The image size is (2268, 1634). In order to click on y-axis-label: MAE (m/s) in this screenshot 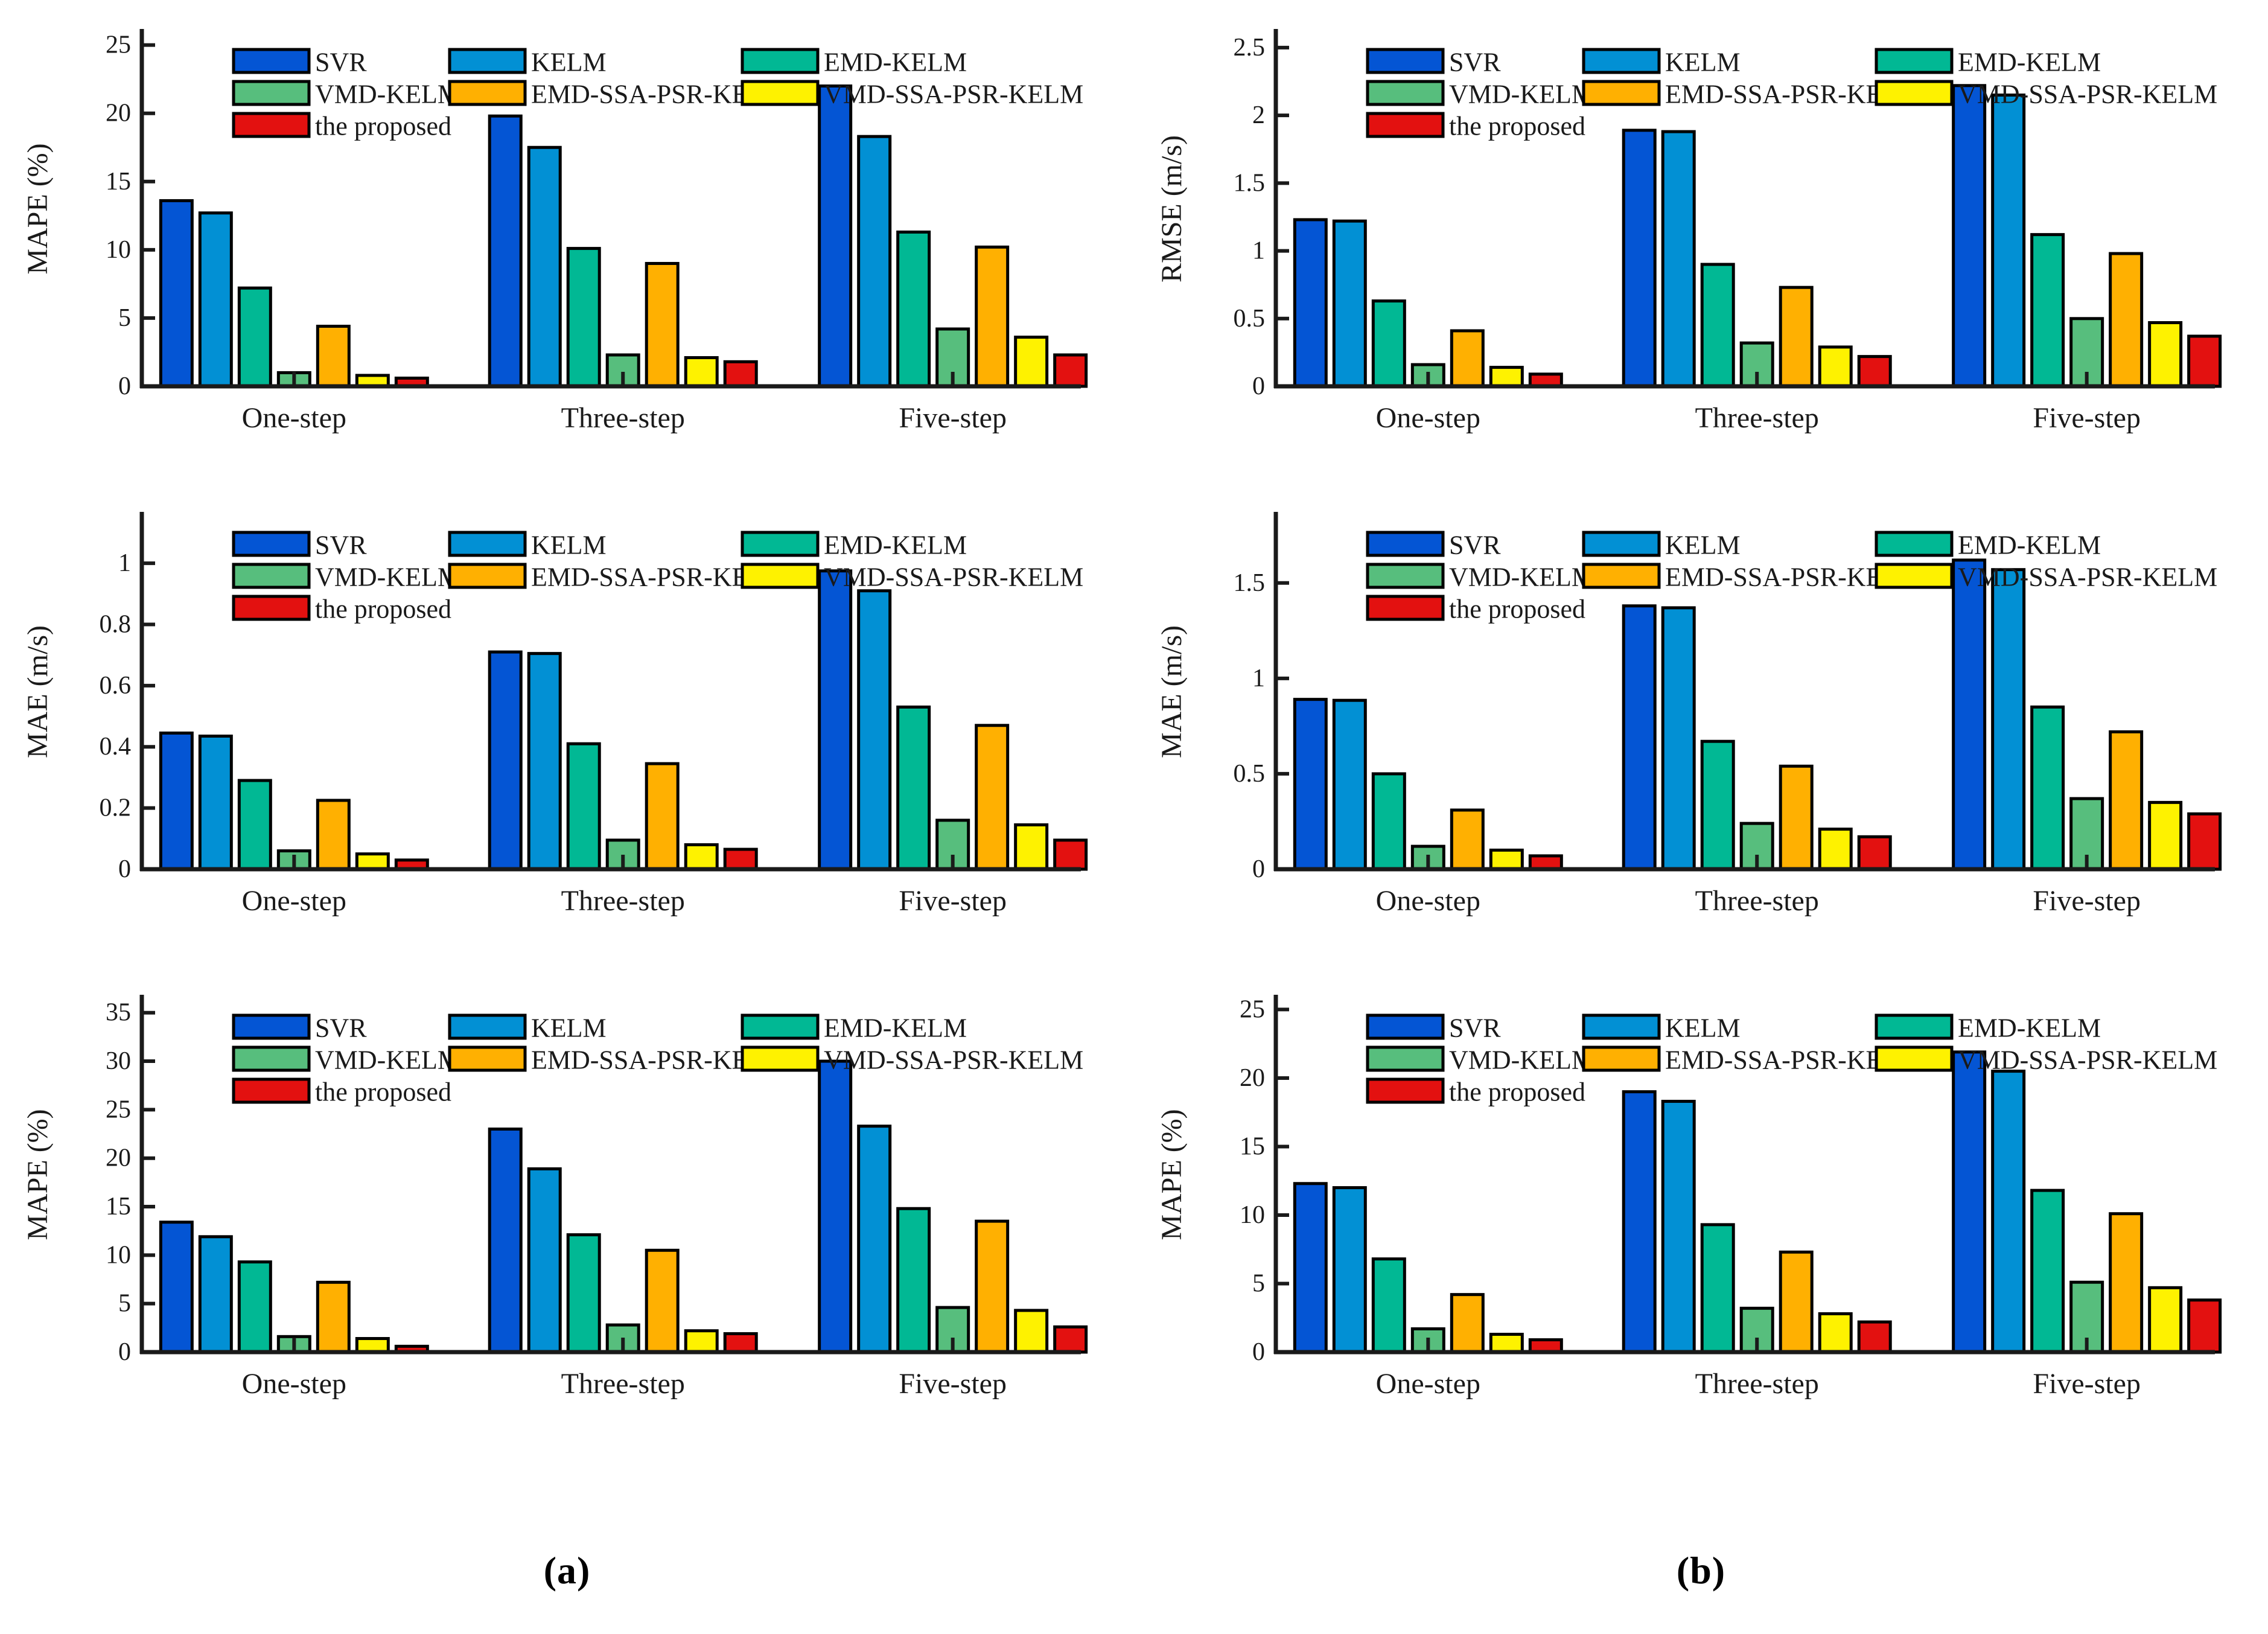, I will do `click(1172, 691)`.